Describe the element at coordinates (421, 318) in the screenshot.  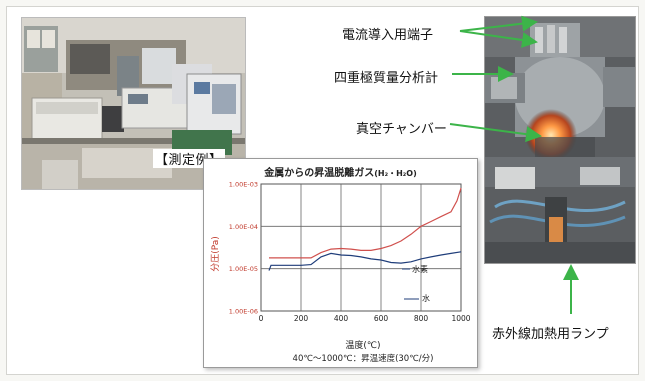
I see `x-tick-label: 800` at that location.